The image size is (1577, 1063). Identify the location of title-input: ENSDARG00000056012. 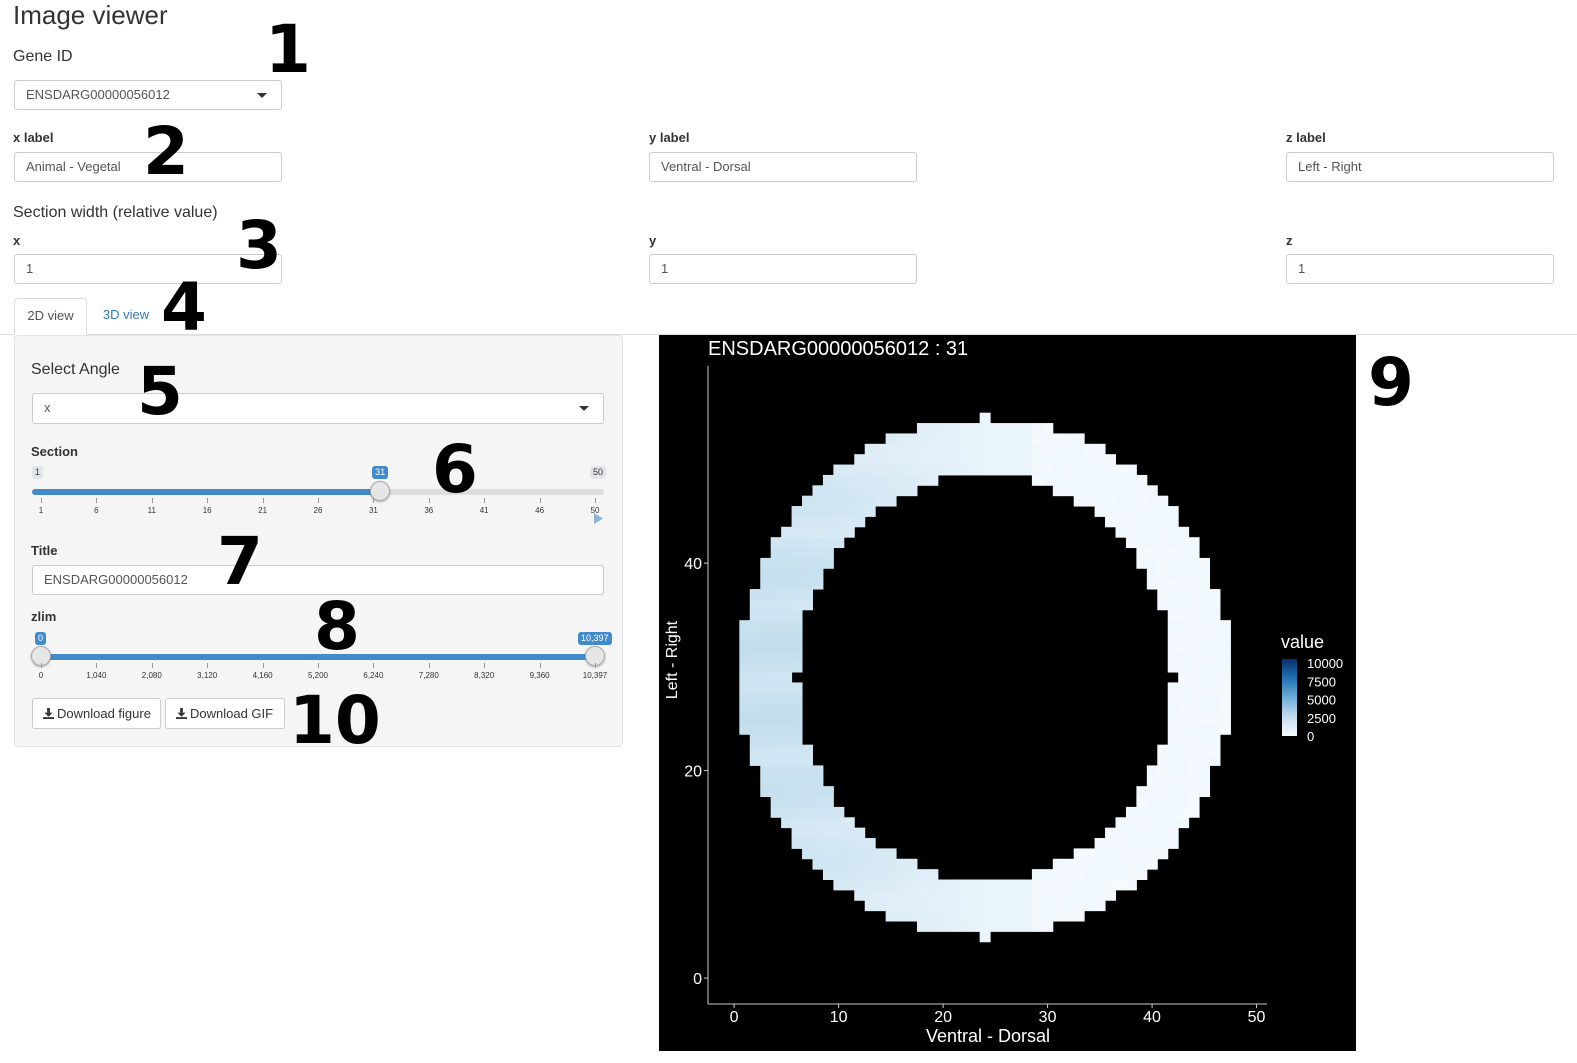
(318, 580).